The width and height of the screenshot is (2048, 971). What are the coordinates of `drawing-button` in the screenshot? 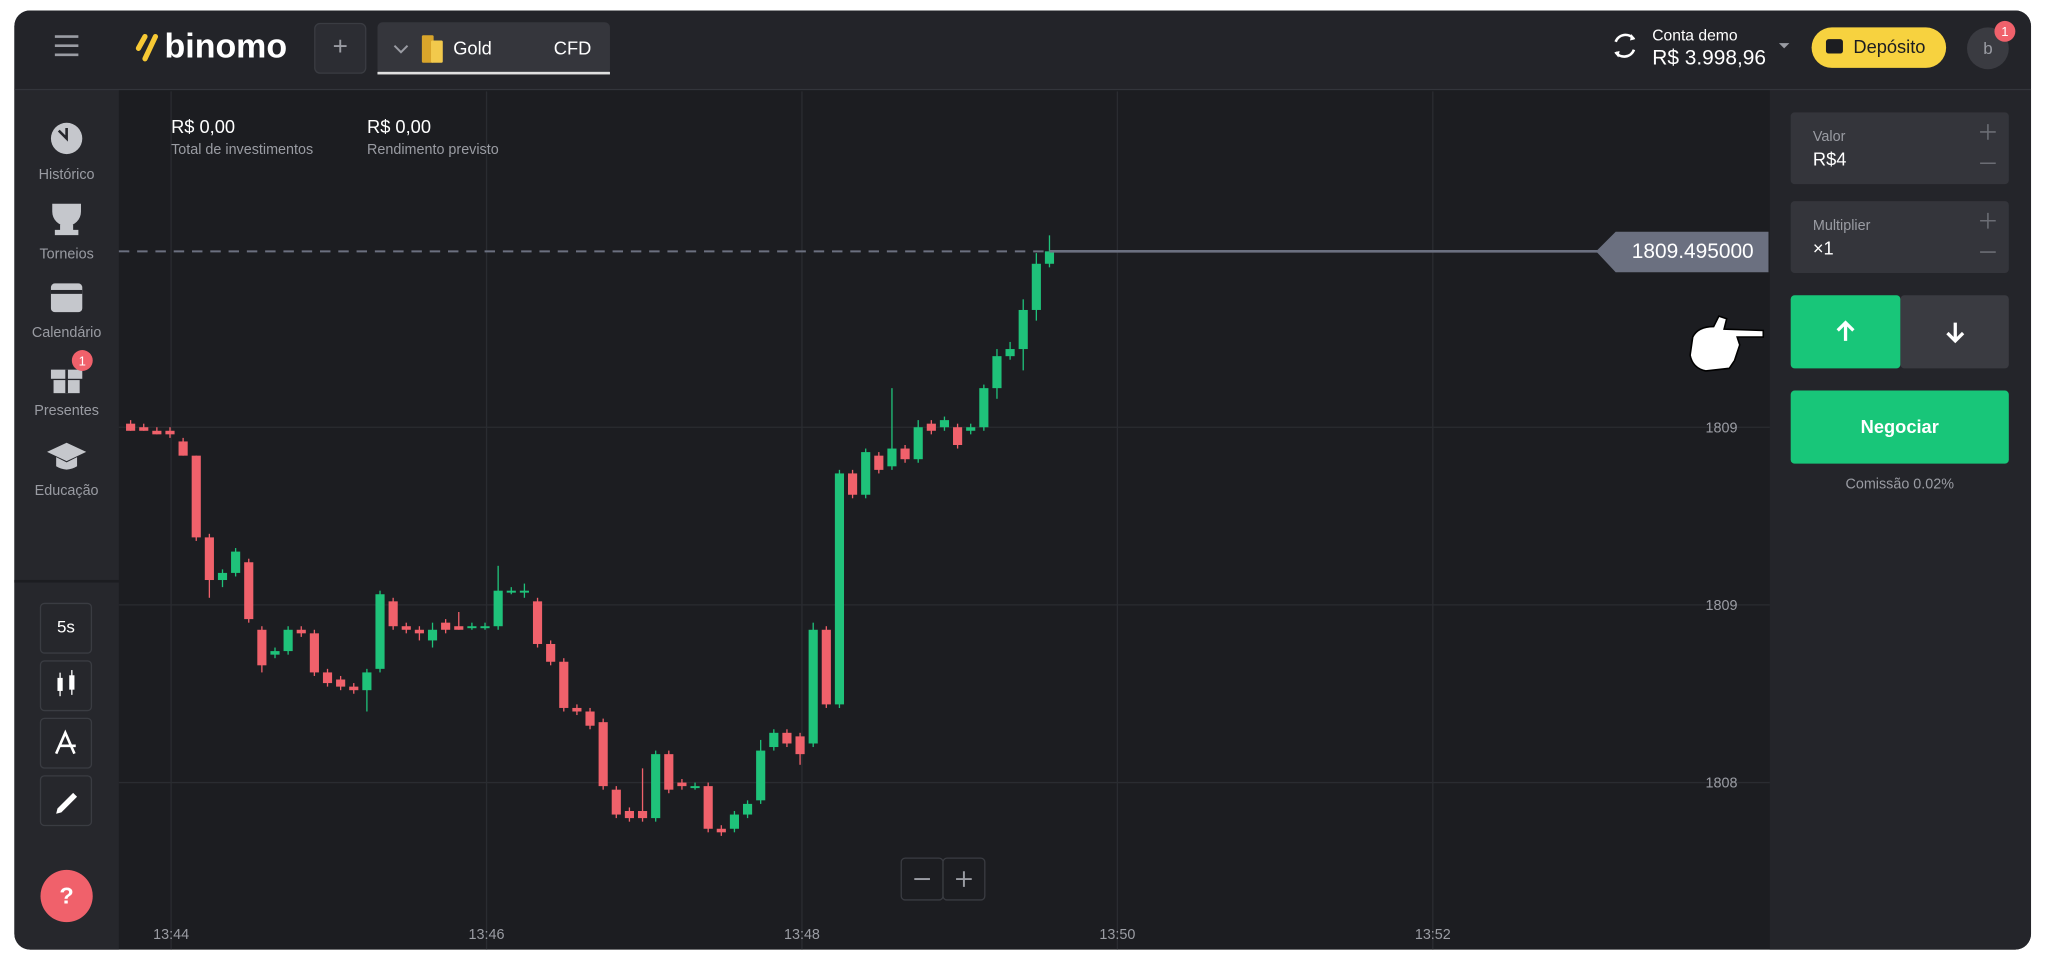 It's located at (66, 801).